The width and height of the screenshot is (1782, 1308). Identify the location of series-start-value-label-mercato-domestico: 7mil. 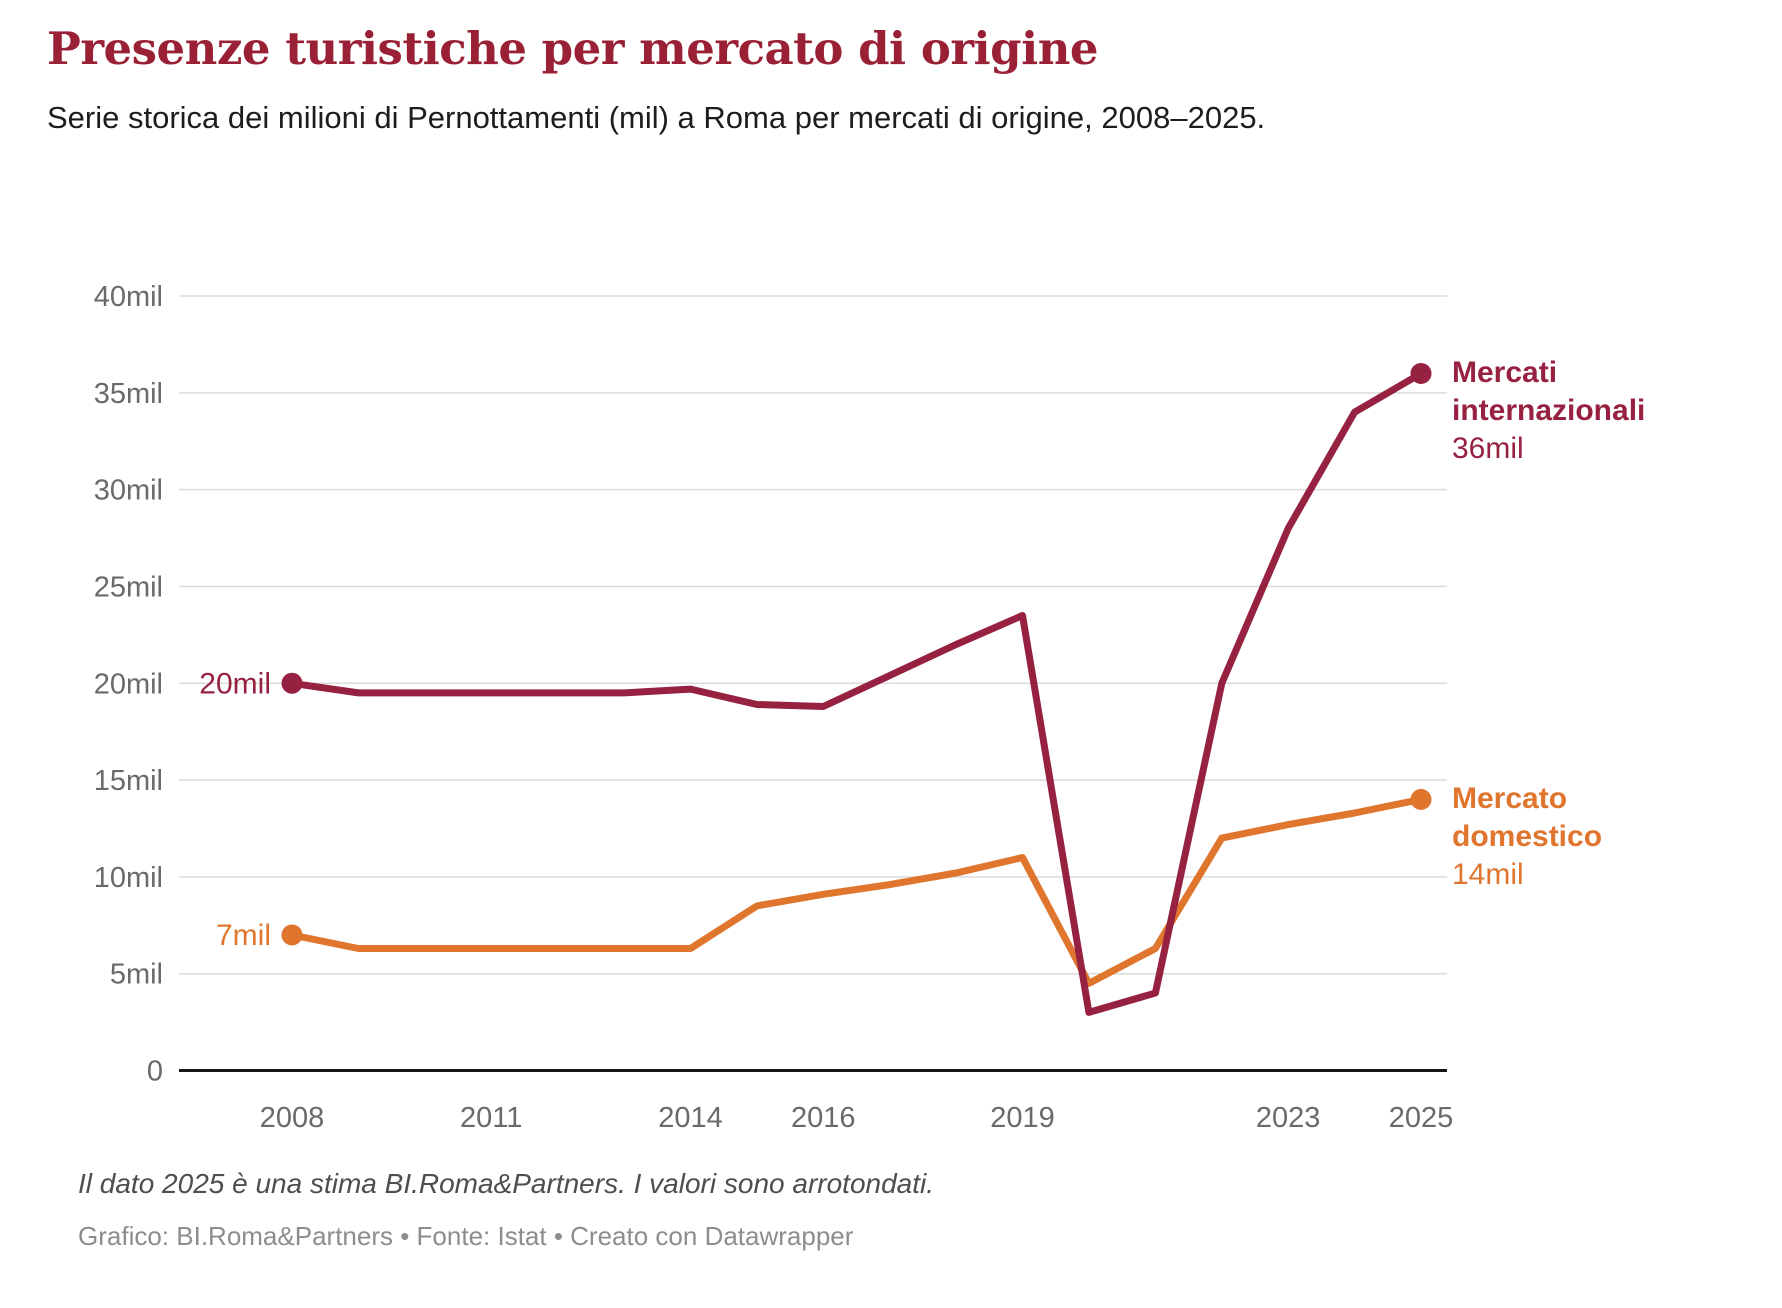
(243, 935).